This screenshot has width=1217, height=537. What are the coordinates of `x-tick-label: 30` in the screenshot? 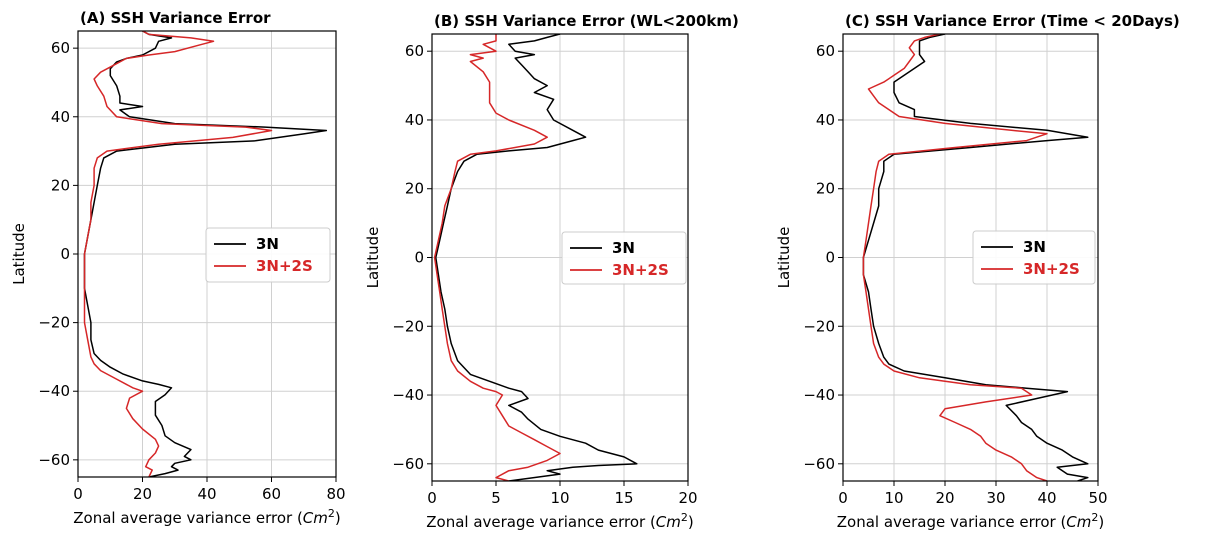 It's located at (995, 498).